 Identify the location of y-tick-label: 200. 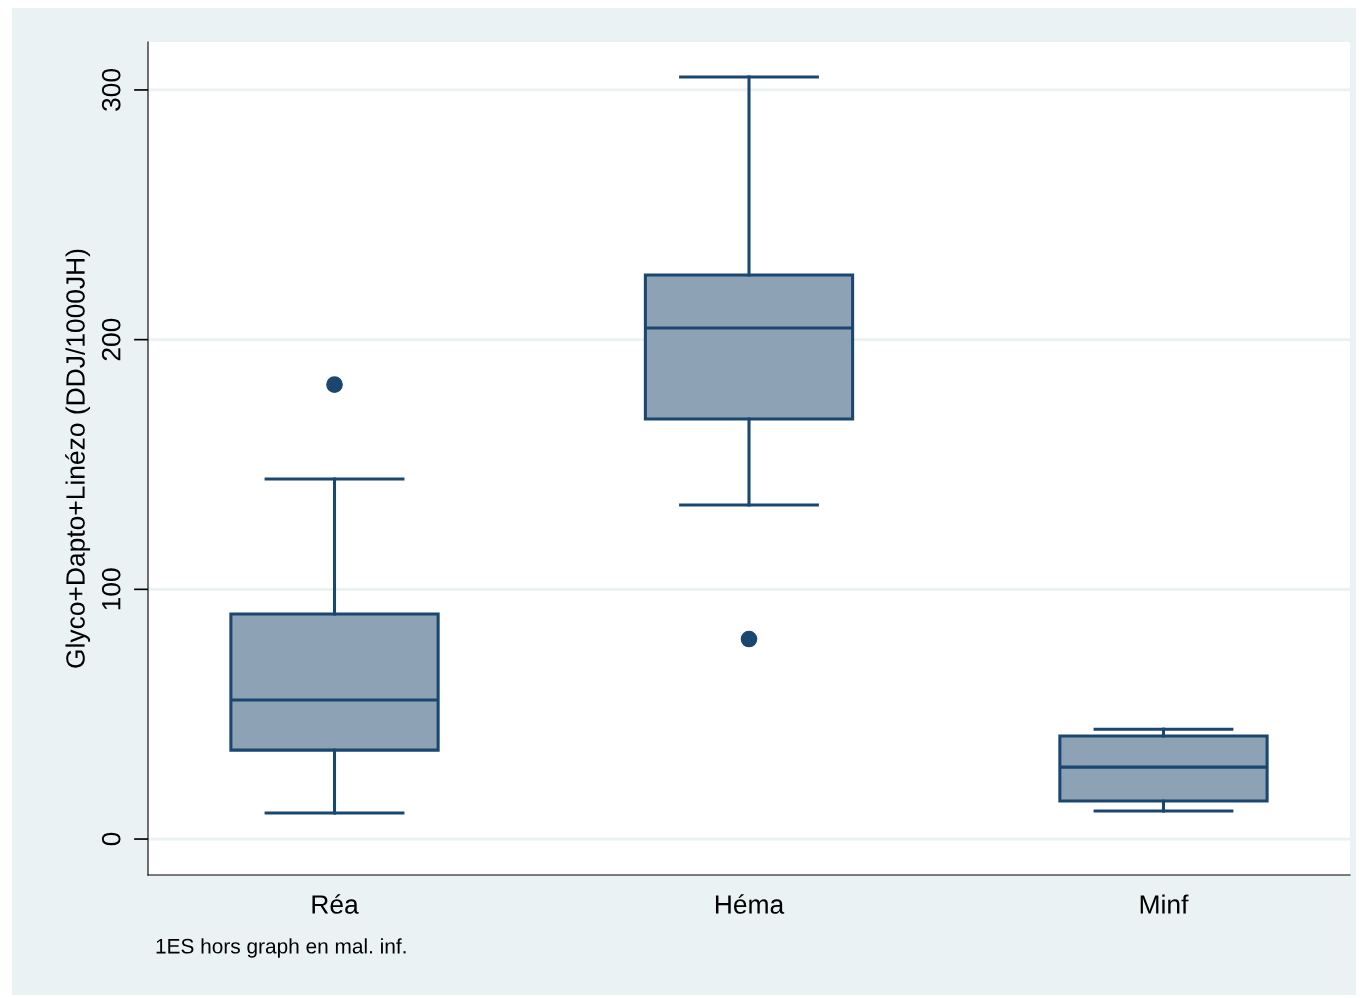
(111, 339).